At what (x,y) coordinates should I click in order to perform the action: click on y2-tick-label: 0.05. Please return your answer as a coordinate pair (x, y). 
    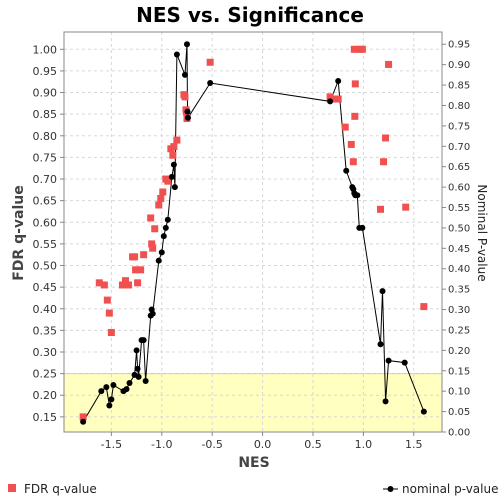
    Looking at the image, I should click on (459, 412).